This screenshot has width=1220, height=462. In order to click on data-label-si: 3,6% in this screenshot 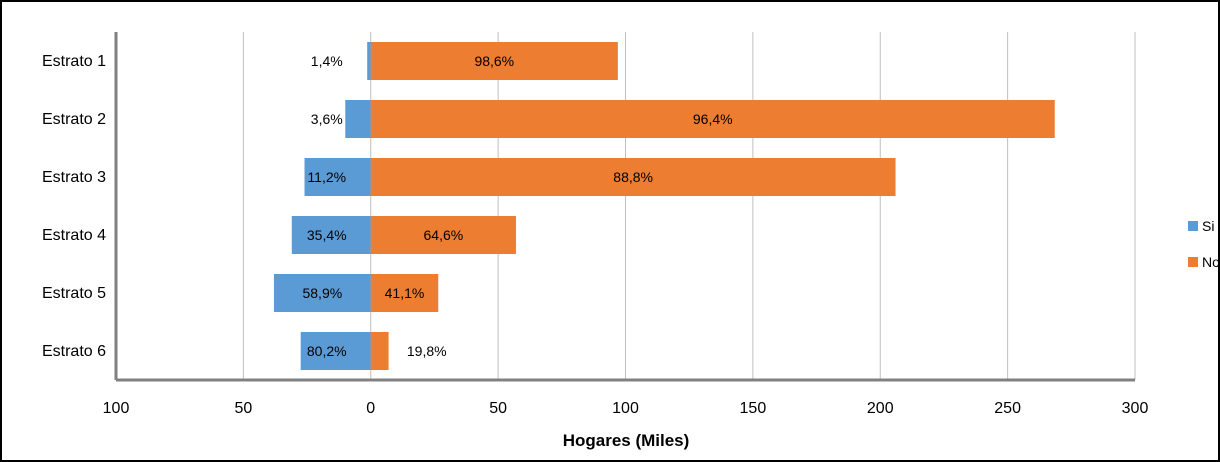, I will do `click(327, 119)`.